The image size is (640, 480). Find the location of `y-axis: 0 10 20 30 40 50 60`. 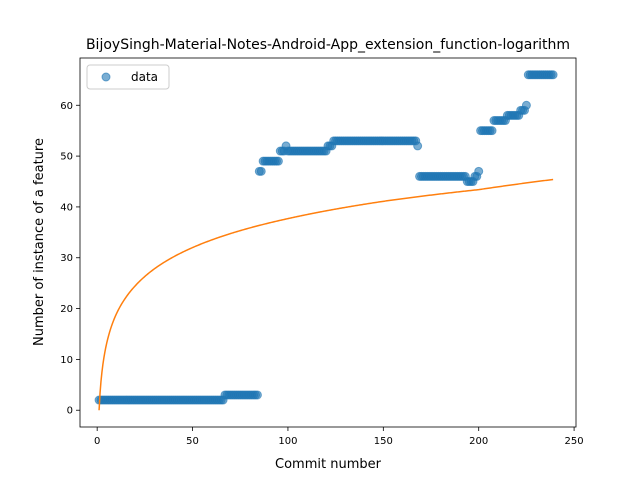

y-axis: 0 10 20 30 40 50 60 is located at coordinates (70, 259).